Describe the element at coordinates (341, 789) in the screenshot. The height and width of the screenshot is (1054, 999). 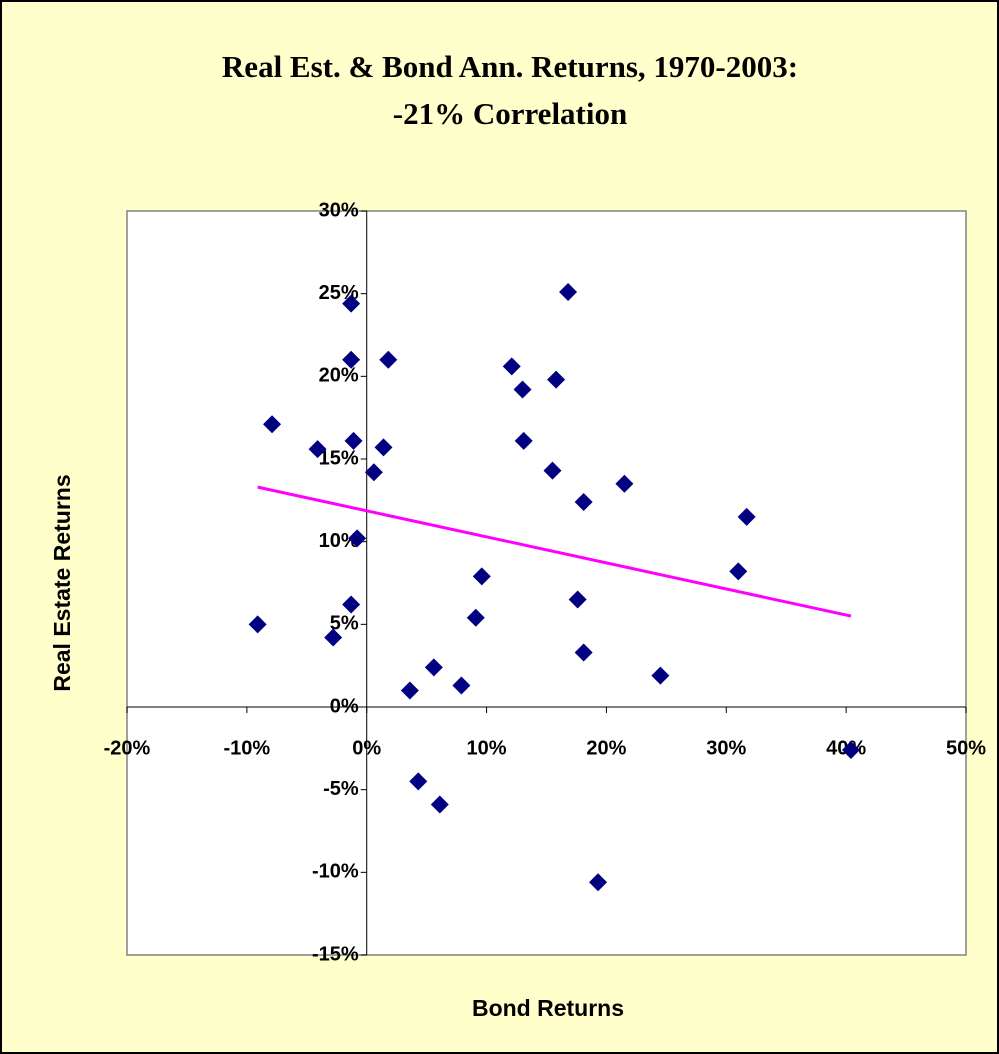
I see `y-tick-label: -5%` at that location.